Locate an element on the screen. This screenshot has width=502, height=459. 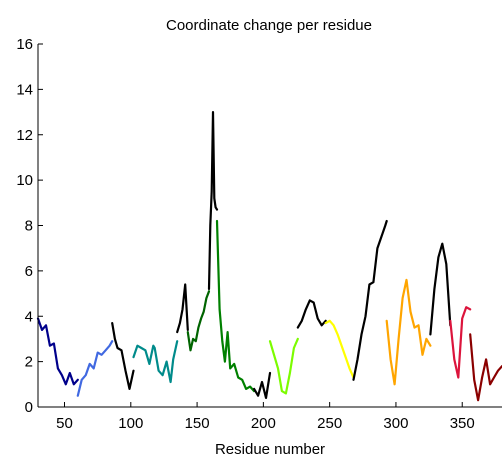
y-tick-label: 2 is located at coordinates (29, 362).